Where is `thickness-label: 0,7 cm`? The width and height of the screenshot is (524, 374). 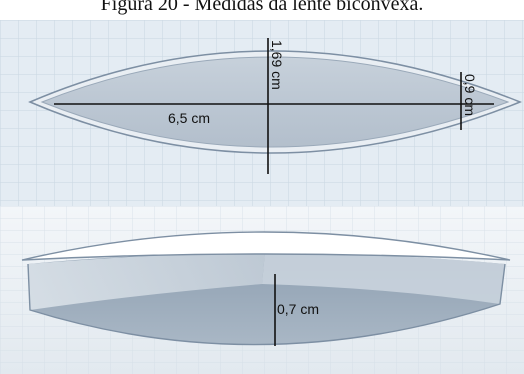 thickness-label: 0,7 cm is located at coordinates (298, 309).